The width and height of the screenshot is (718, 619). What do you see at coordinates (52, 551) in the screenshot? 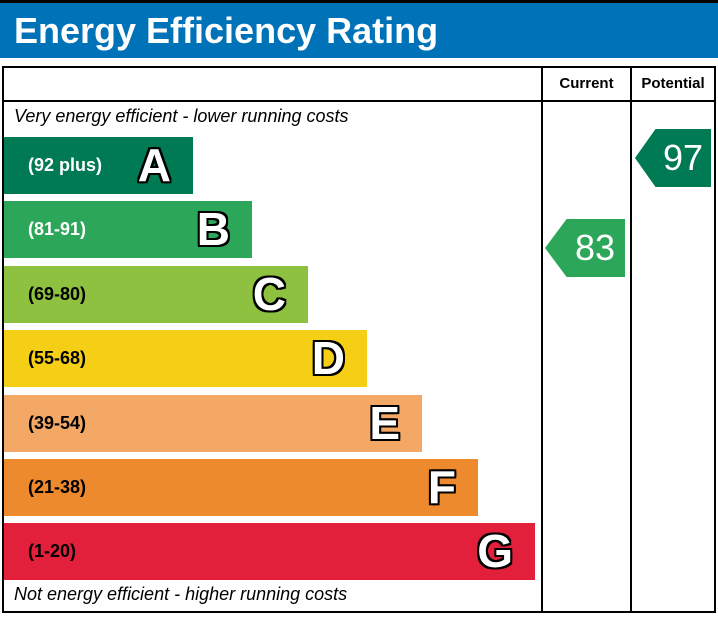
I see `band-range-label: (1-20)` at bounding box center [52, 551].